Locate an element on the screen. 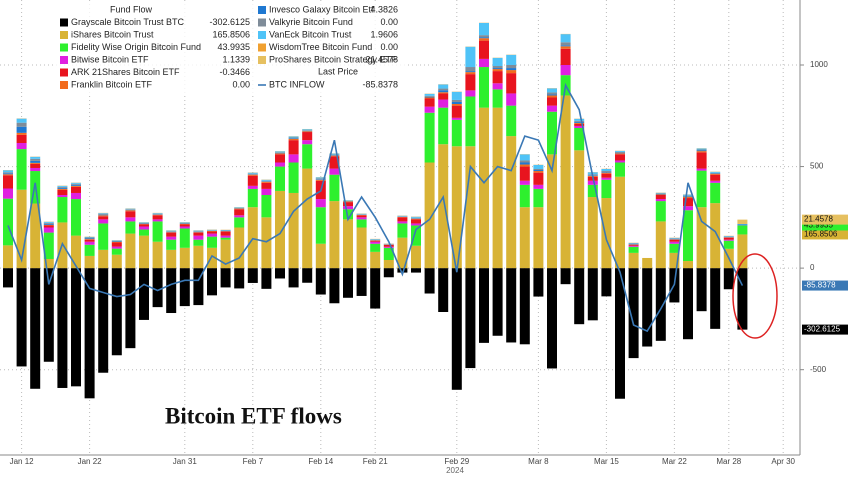 The width and height of the screenshot is (848, 479). y-tick-label: 0 is located at coordinates (812, 267).